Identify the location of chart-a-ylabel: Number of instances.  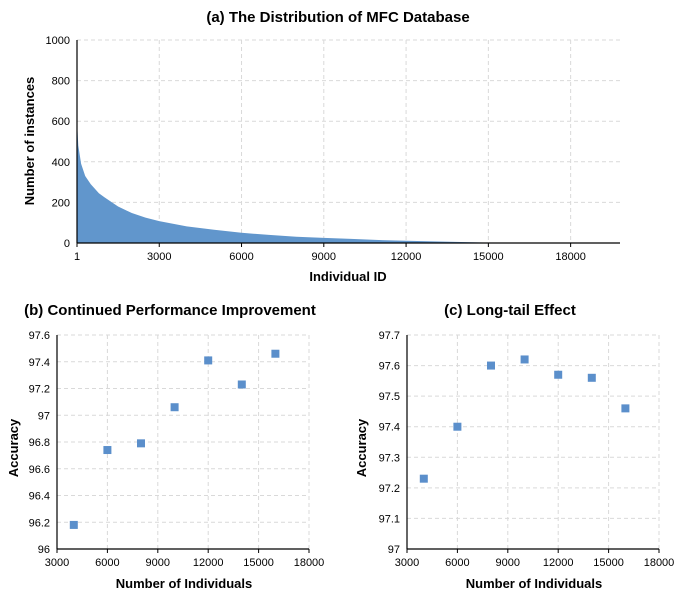
(29, 141).